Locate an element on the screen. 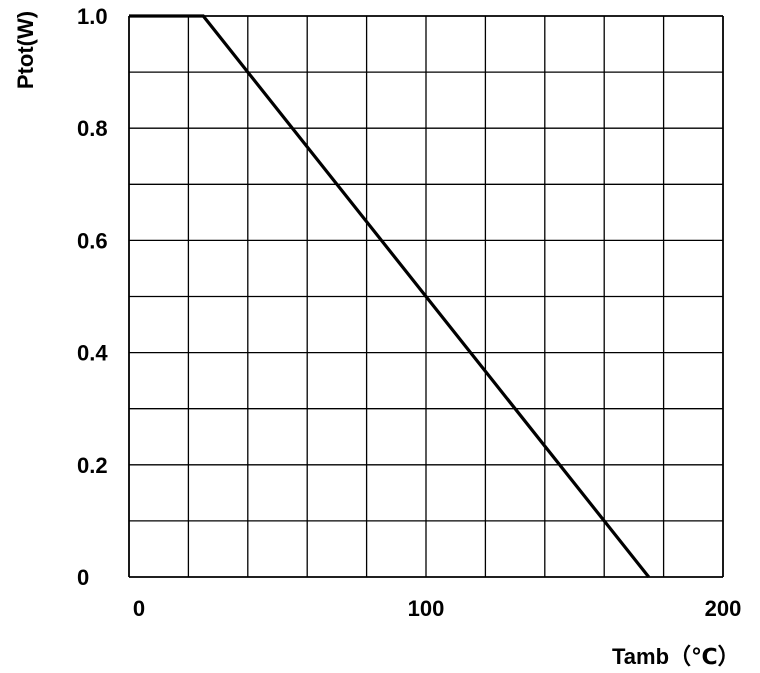 Image resolution: width=760 pixels, height=673 pixels. y-axis-title: Ptot(W) is located at coordinates (25, 50).